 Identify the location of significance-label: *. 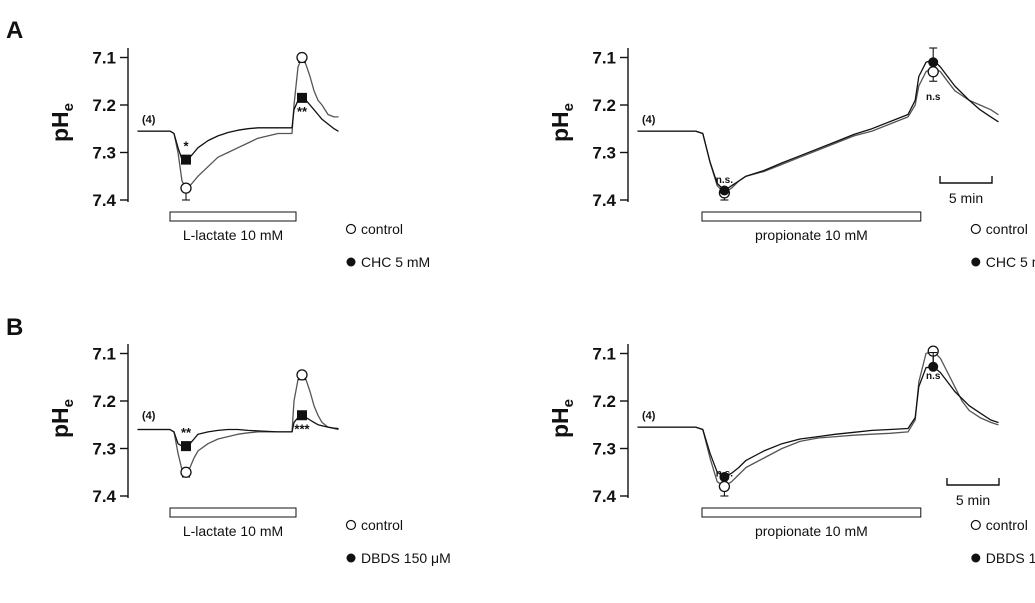
(186, 146).